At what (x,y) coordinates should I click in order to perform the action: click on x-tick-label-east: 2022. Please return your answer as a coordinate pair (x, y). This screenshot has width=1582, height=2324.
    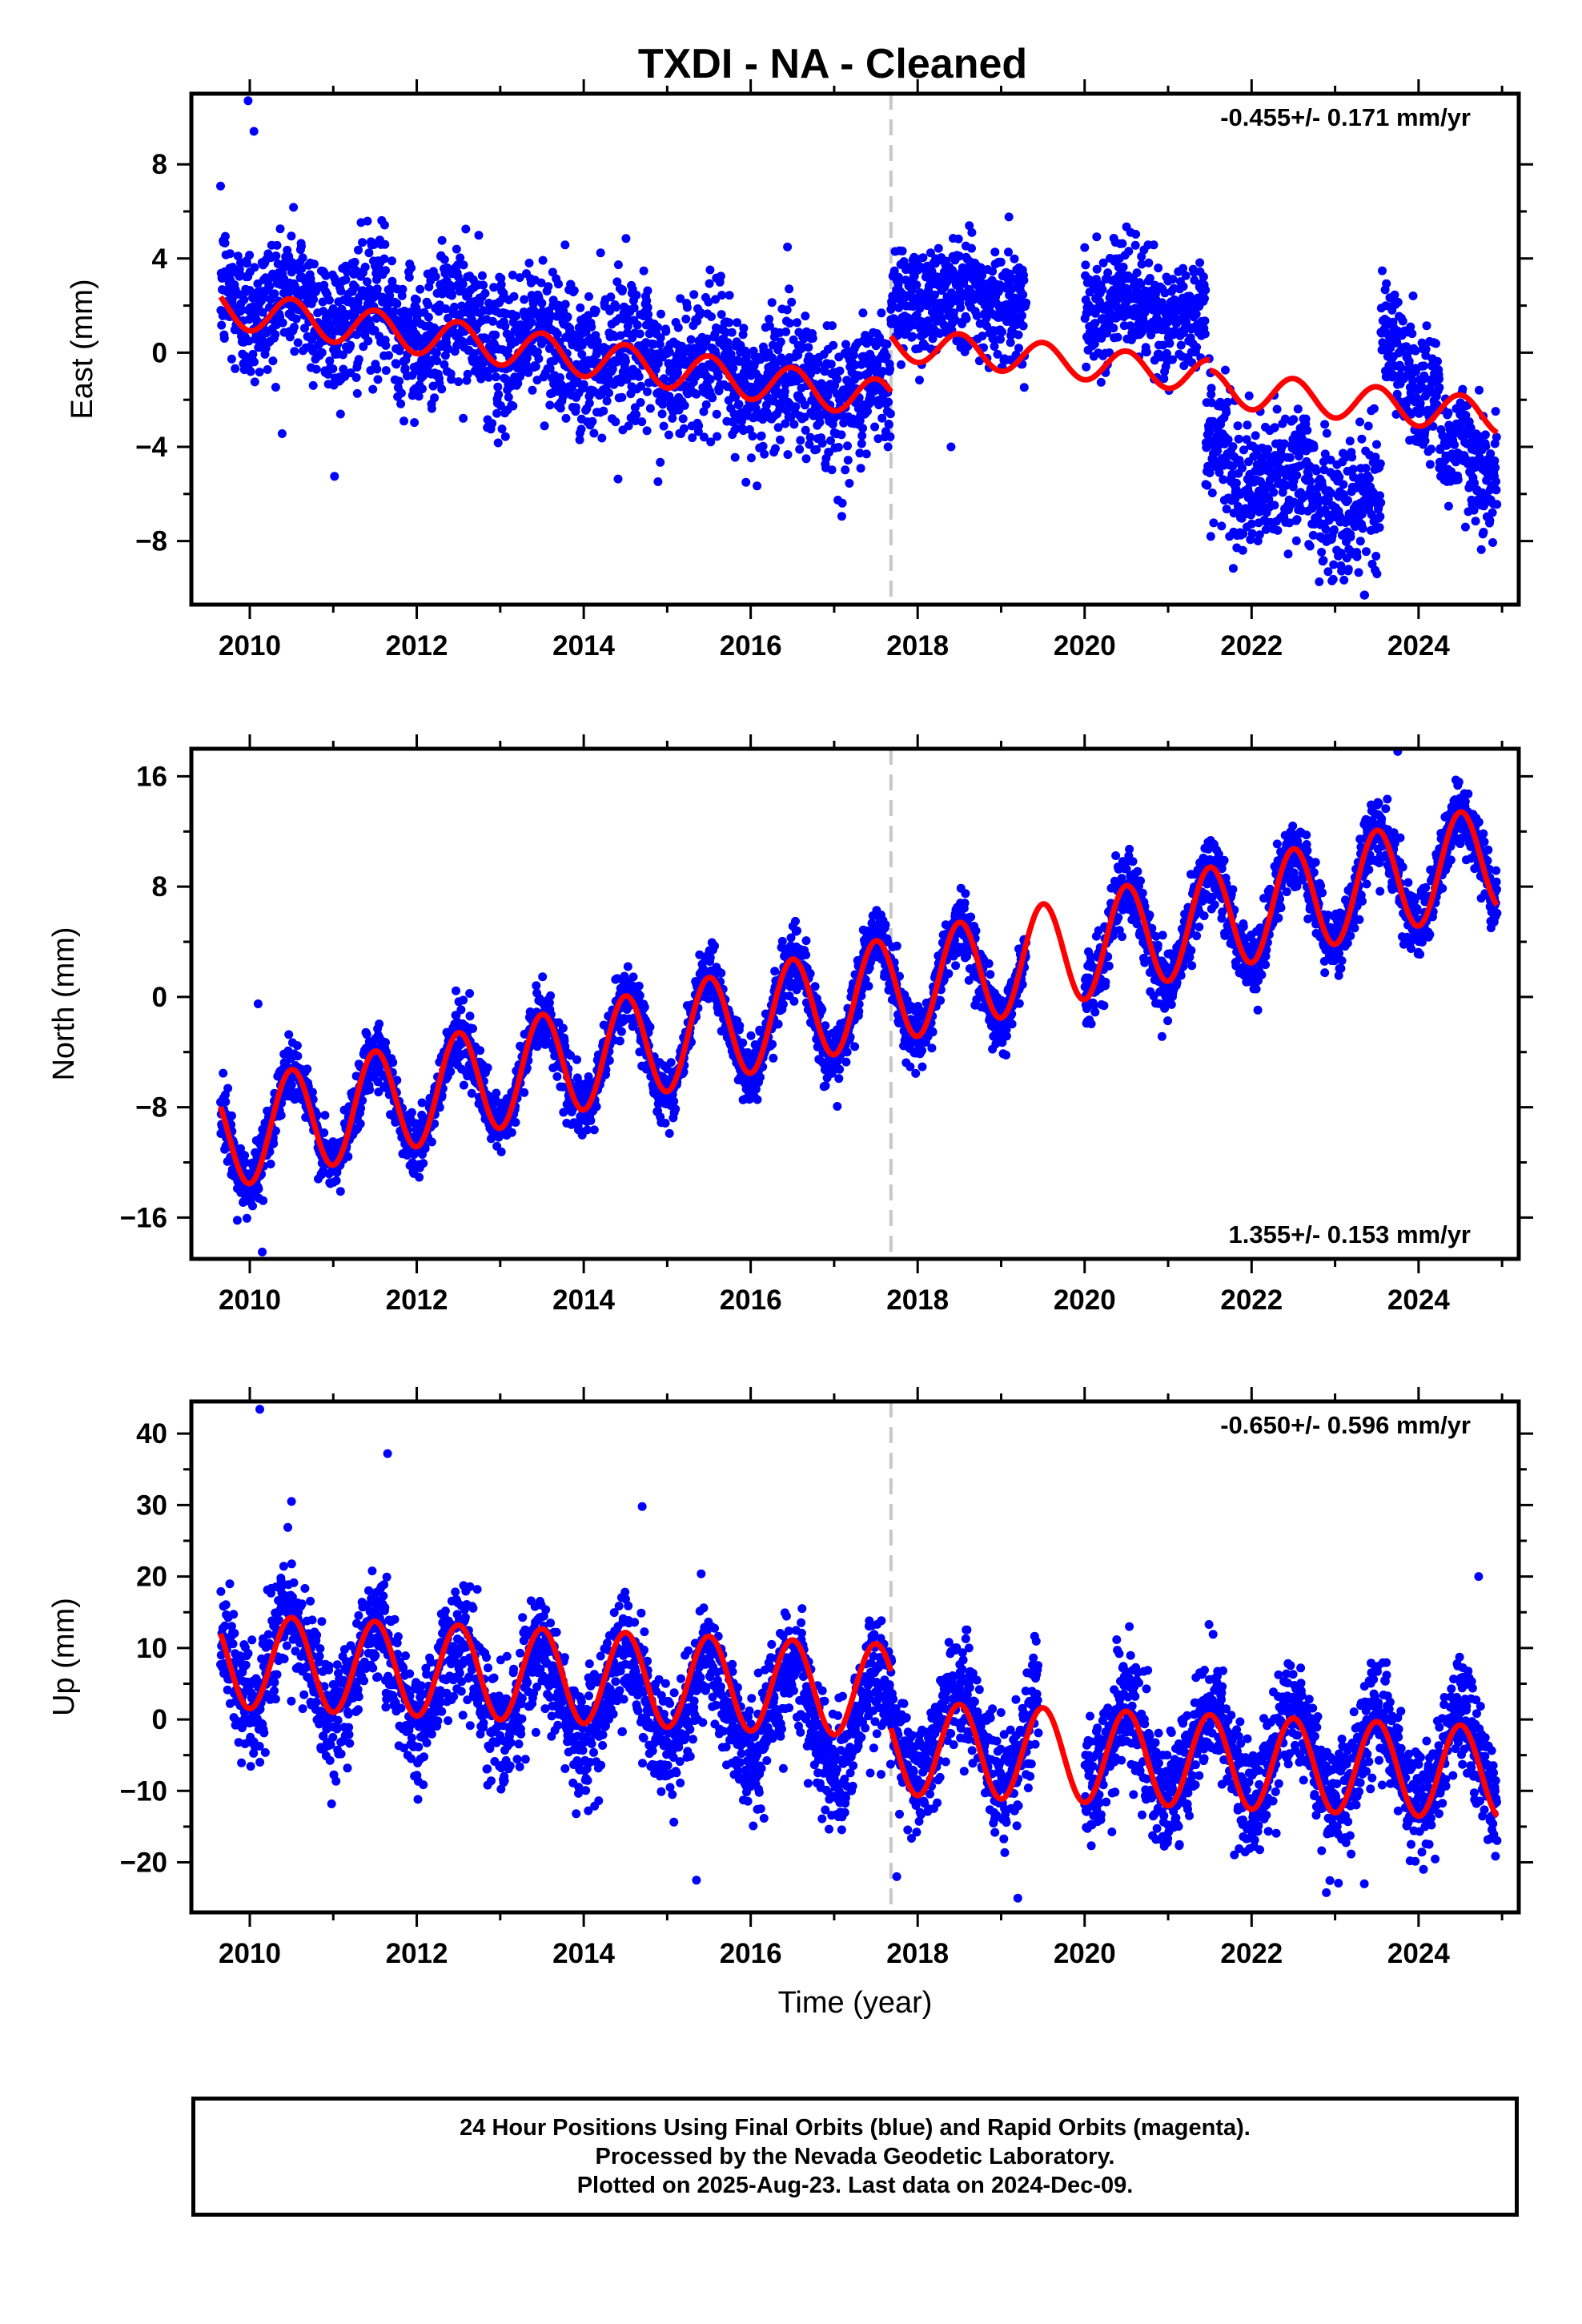
    Looking at the image, I should click on (1251, 645).